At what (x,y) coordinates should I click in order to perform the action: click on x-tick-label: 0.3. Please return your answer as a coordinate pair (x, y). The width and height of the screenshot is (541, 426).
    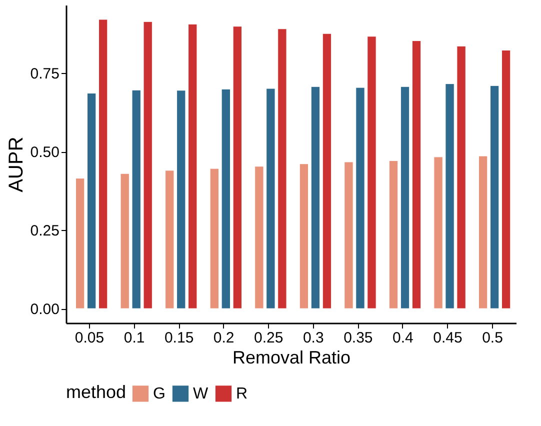
    Looking at the image, I should click on (313, 338).